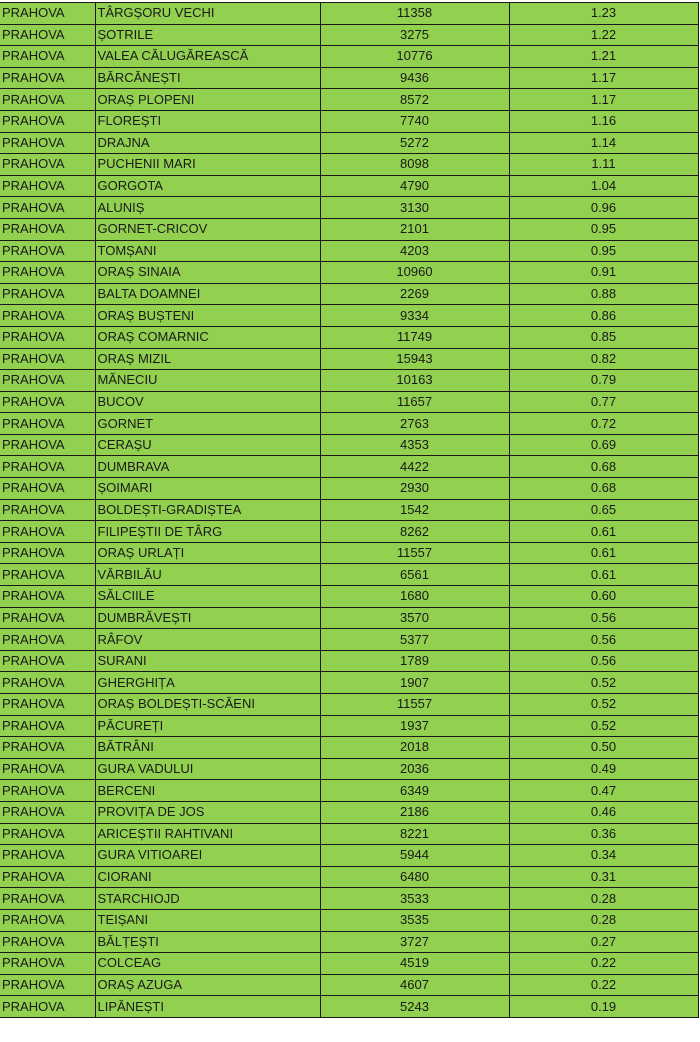  What do you see at coordinates (207, 164) in the screenshot?
I see `locality-cell: PUCHENII MARI` at bounding box center [207, 164].